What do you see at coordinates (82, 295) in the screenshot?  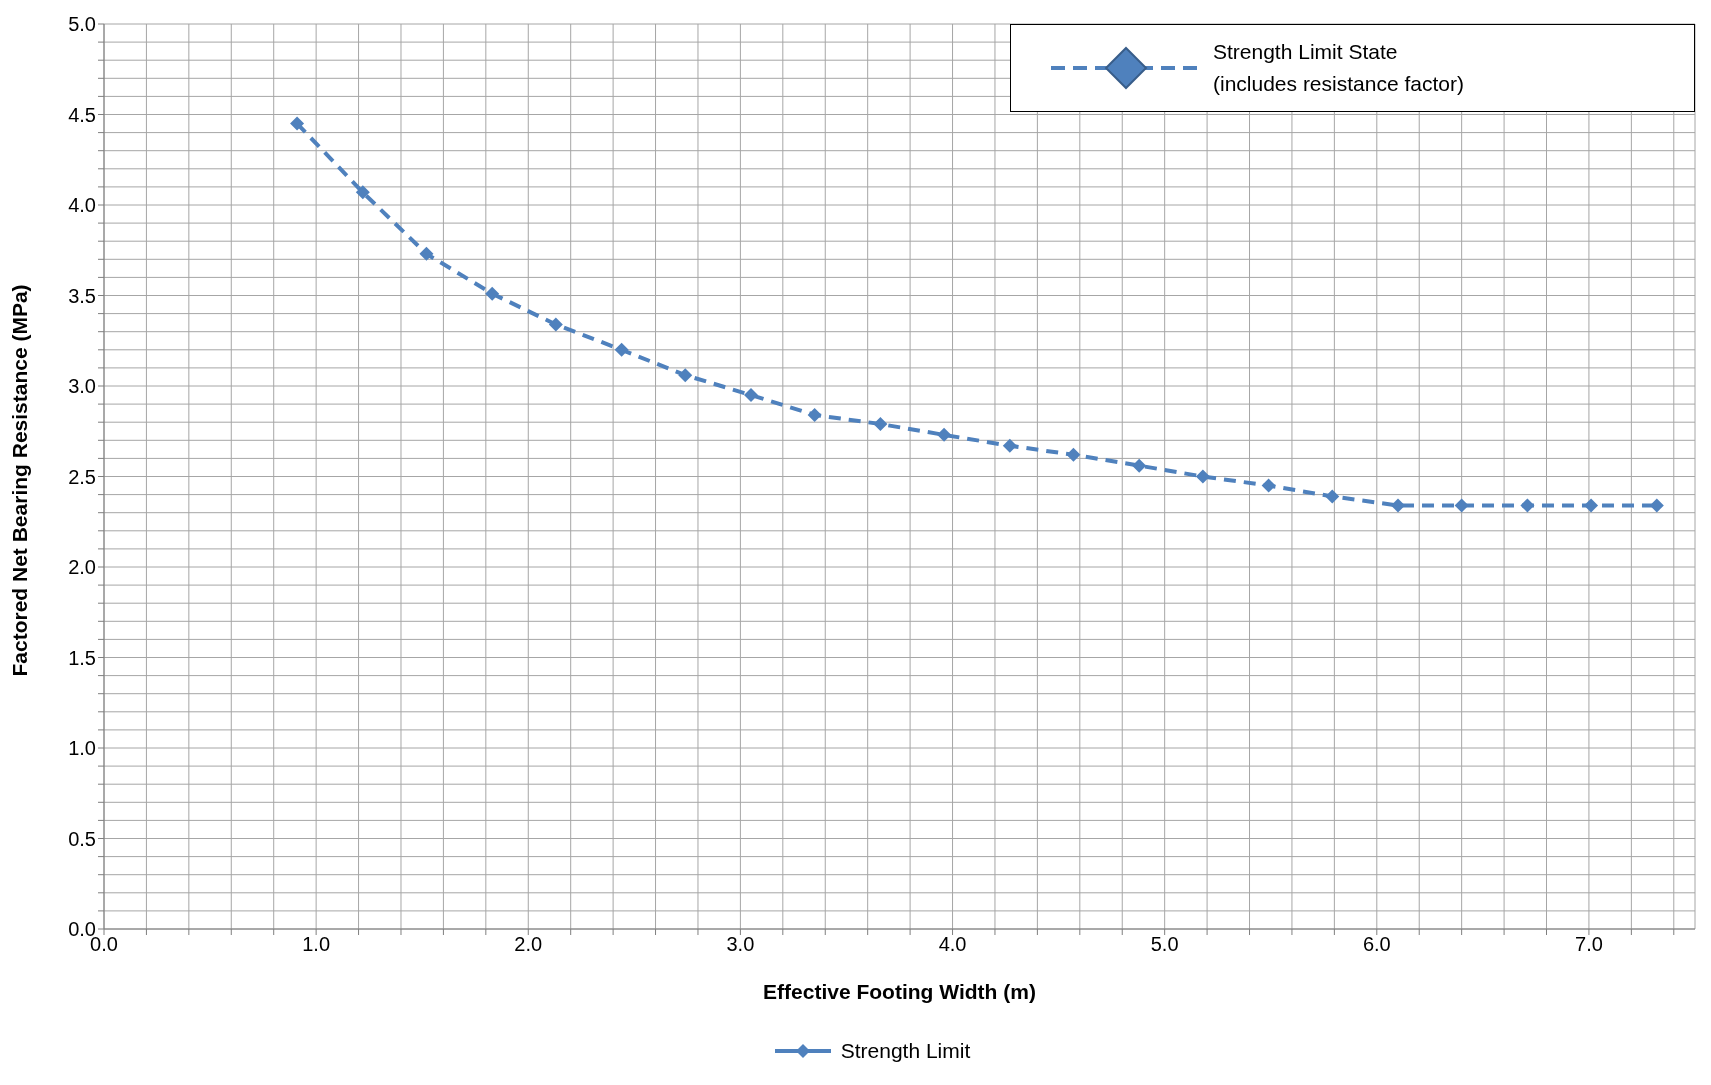 I see `y-tick-label: 3.5` at bounding box center [82, 295].